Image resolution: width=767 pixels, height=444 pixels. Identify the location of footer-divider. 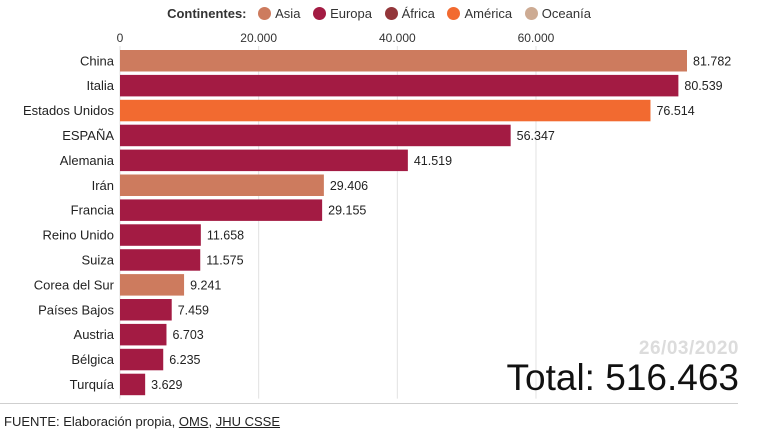
(369, 403).